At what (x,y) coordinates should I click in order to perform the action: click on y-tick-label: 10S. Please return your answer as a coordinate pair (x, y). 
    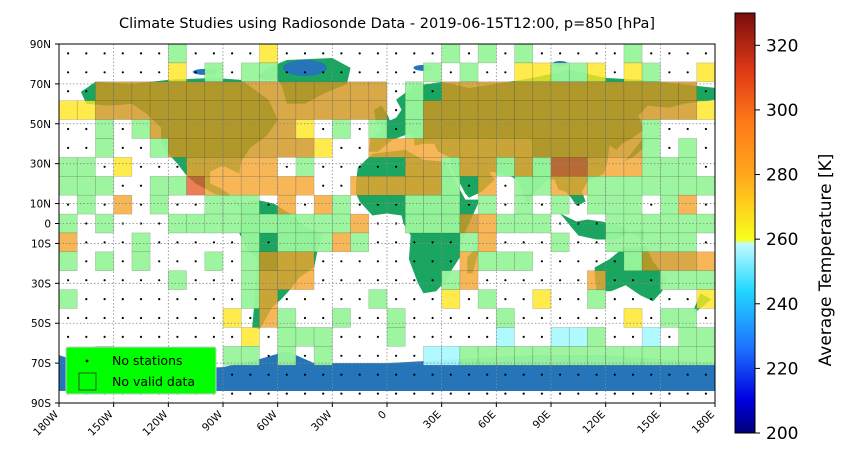
    Looking at the image, I should click on (41, 244).